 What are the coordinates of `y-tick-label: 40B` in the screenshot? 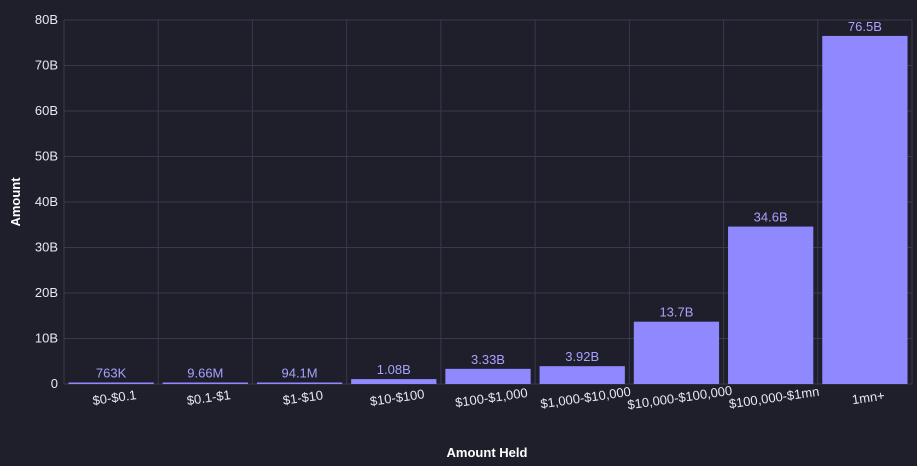 It's located at (46, 201).